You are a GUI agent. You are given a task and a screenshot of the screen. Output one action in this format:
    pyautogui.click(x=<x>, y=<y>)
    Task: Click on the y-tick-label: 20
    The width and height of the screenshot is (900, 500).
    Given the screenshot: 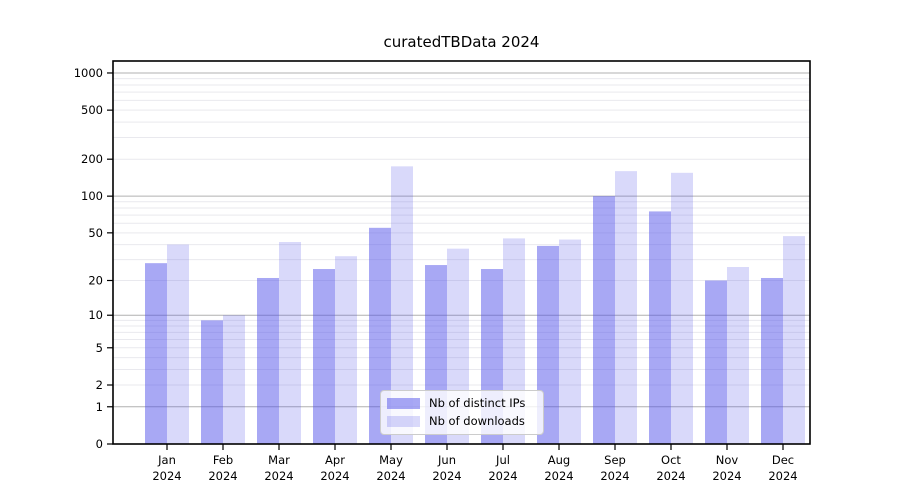 What is the action you would take?
    pyautogui.click(x=95, y=280)
    